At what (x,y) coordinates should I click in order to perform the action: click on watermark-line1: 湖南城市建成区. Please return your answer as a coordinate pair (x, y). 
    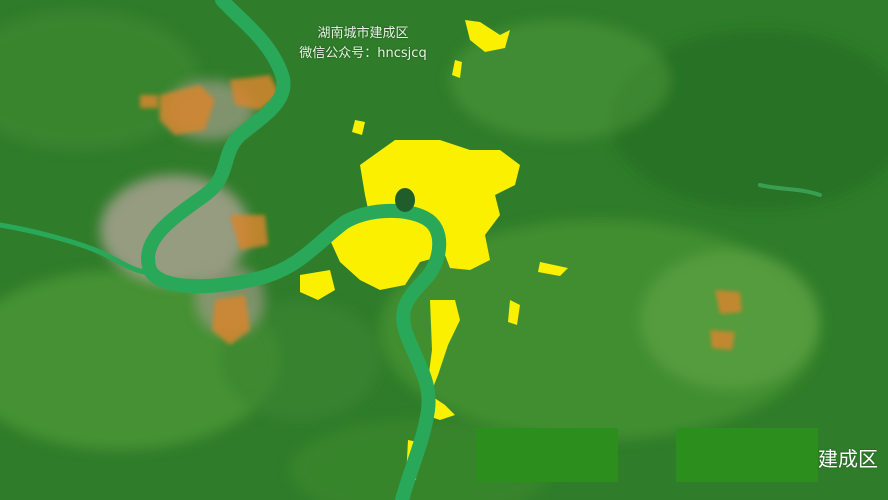
    Looking at the image, I should click on (363, 33).